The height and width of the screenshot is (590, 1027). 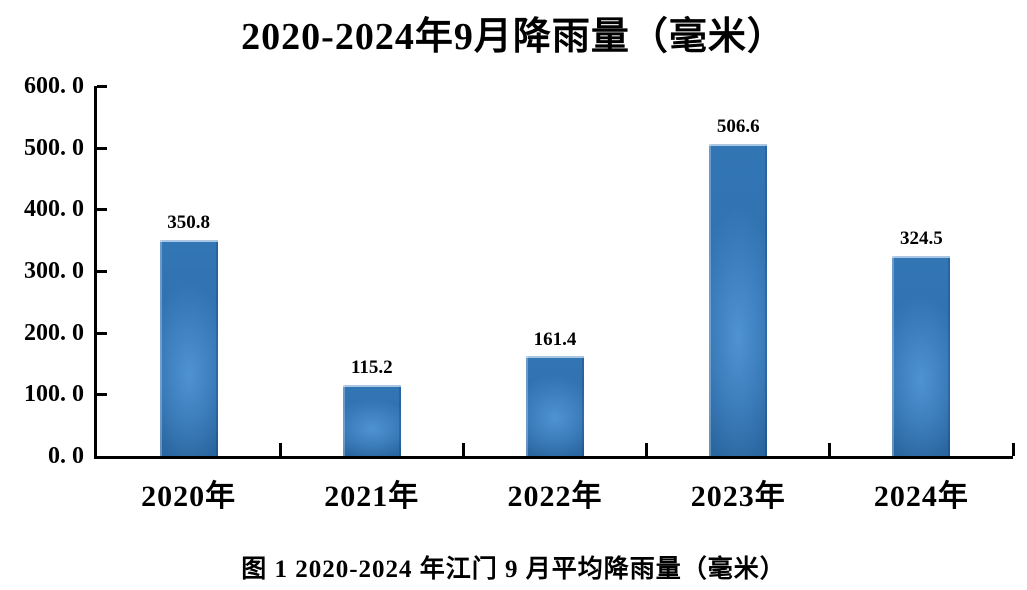 What do you see at coordinates (54, 271) in the screenshot?
I see `y-tick-label: 300. 0` at bounding box center [54, 271].